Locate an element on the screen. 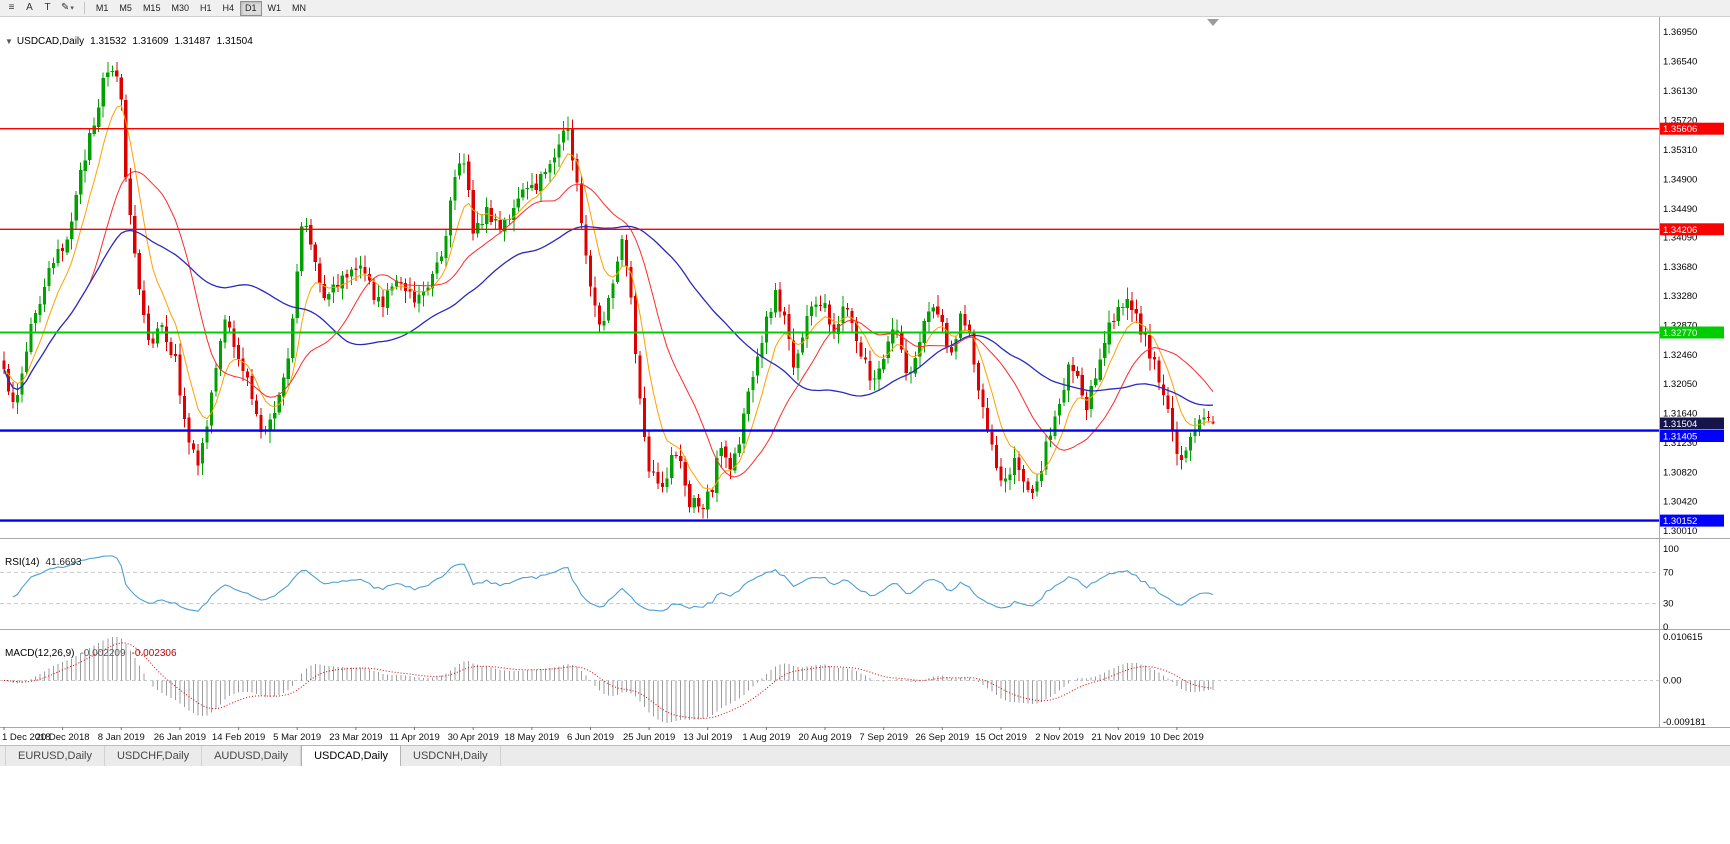 The height and width of the screenshot is (844, 1730). svg-text: 1.30420 is located at coordinates (1680, 501).